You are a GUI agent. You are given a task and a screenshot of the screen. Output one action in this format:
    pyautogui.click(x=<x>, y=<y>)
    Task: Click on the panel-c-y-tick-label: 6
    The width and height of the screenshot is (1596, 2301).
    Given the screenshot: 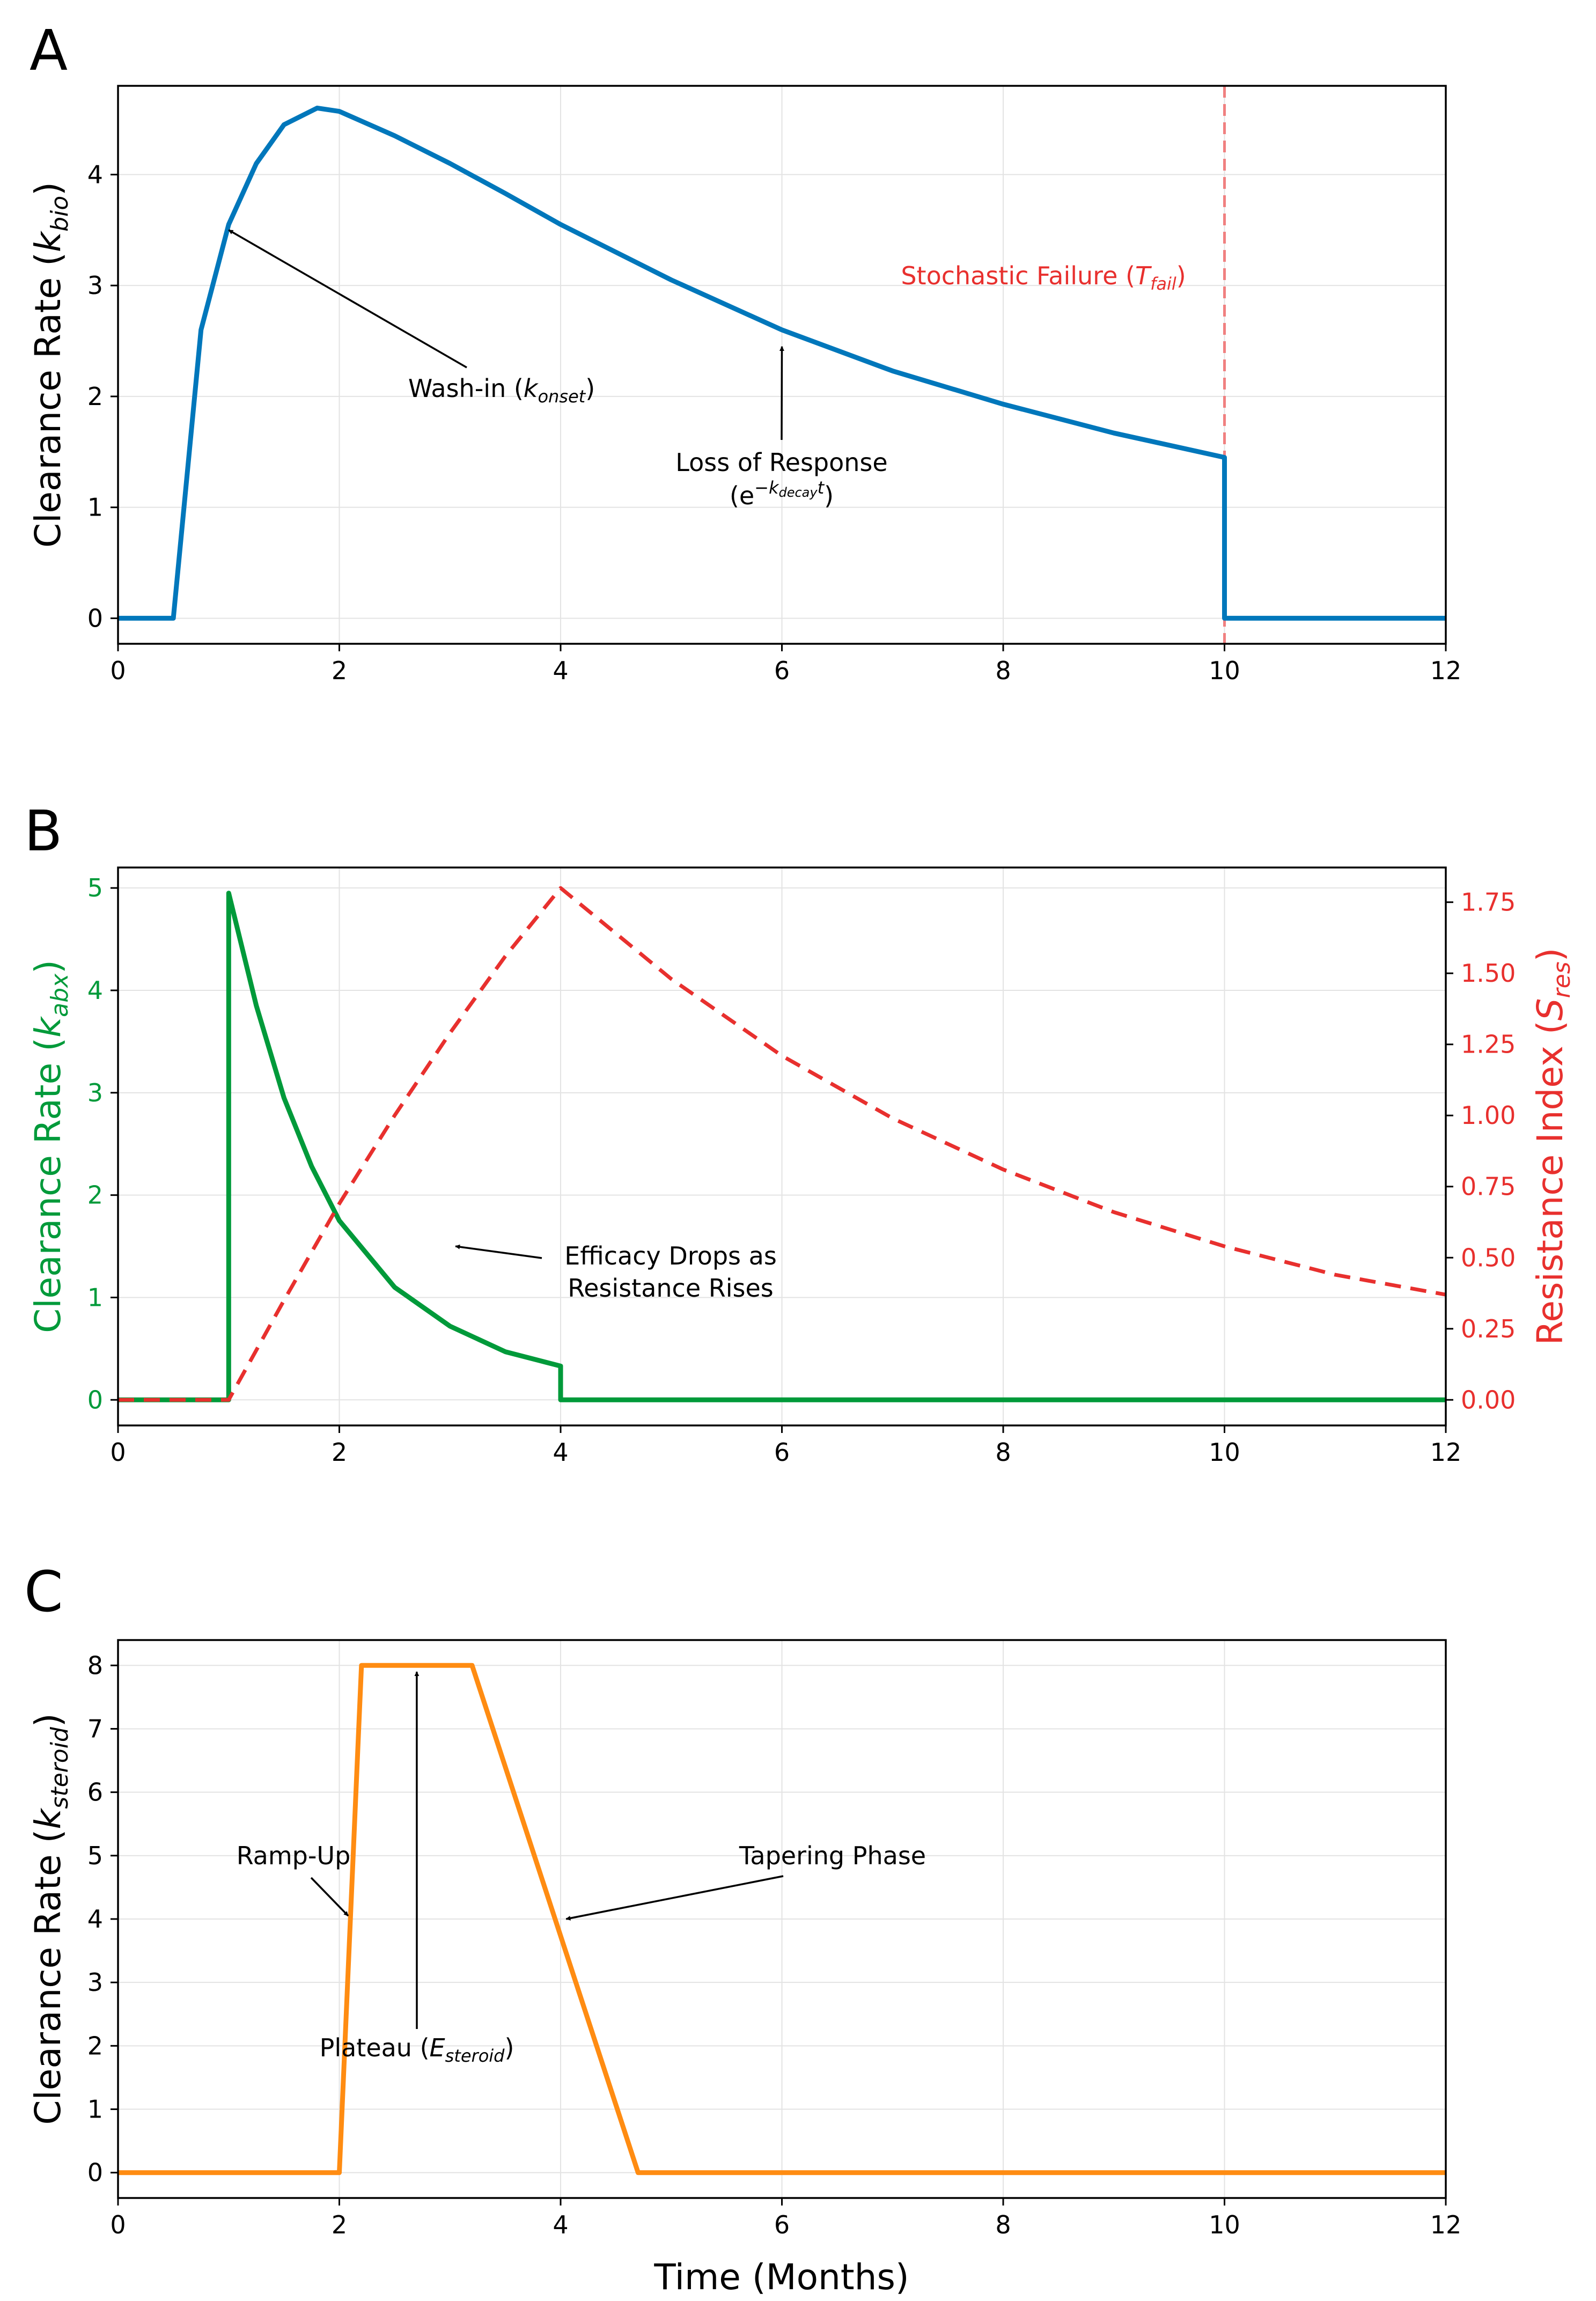 What is the action you would take?
    pyautogui.click(x=95, y=1792)
    